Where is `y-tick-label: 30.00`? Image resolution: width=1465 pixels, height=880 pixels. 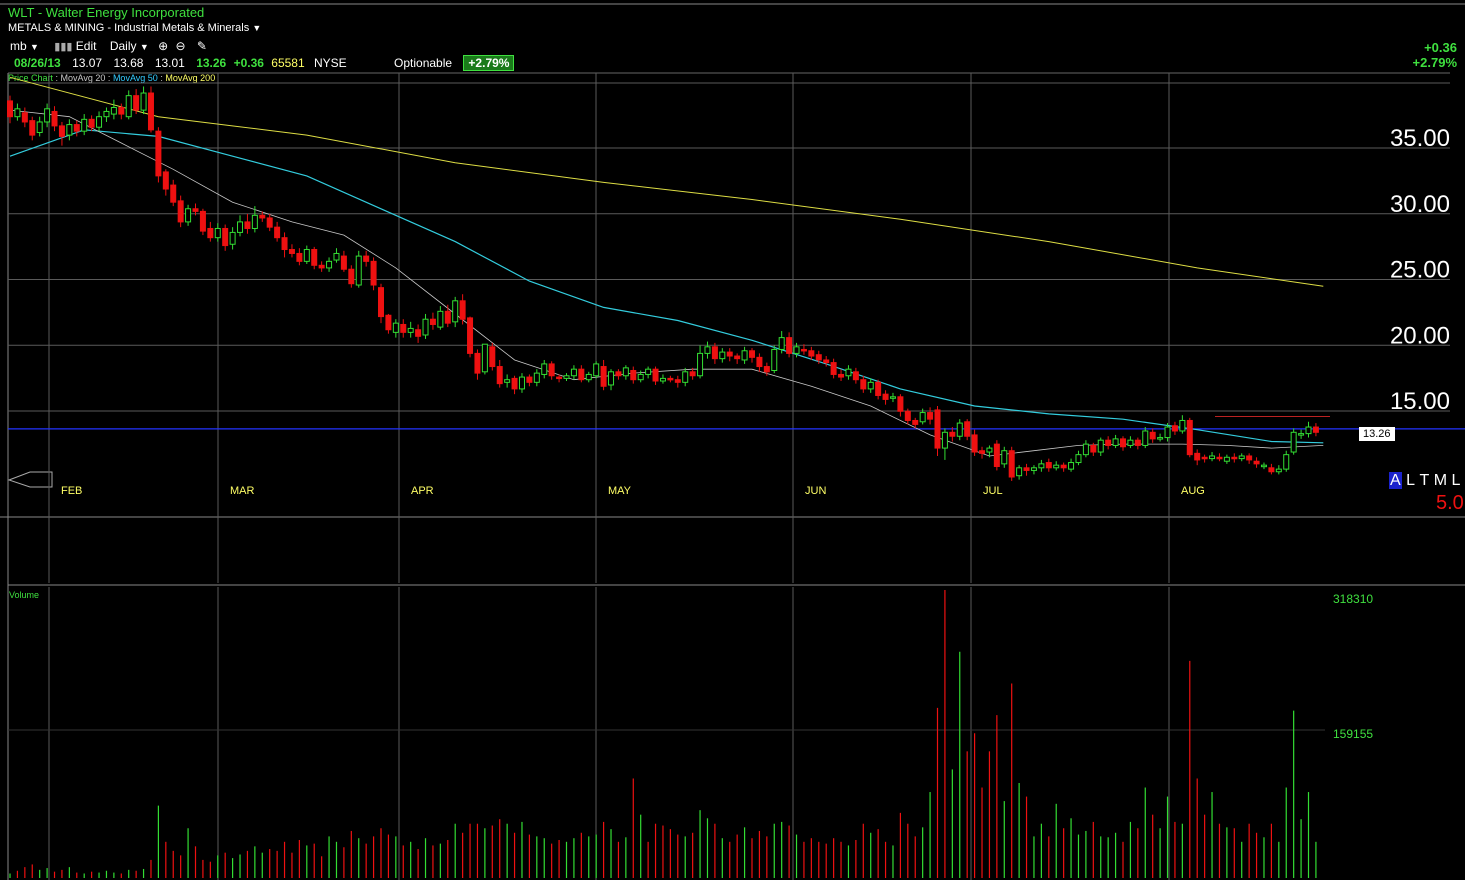 y-tick-label: 30.00 is located at coordinates (1420, 204).